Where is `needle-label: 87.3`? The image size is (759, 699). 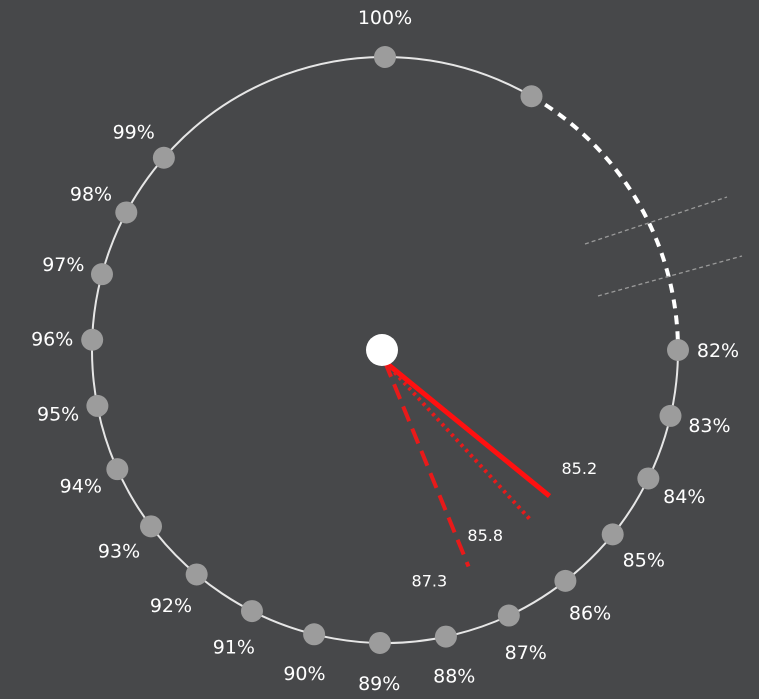
needle-label: 87.3 is located at coordinates (430, 580).